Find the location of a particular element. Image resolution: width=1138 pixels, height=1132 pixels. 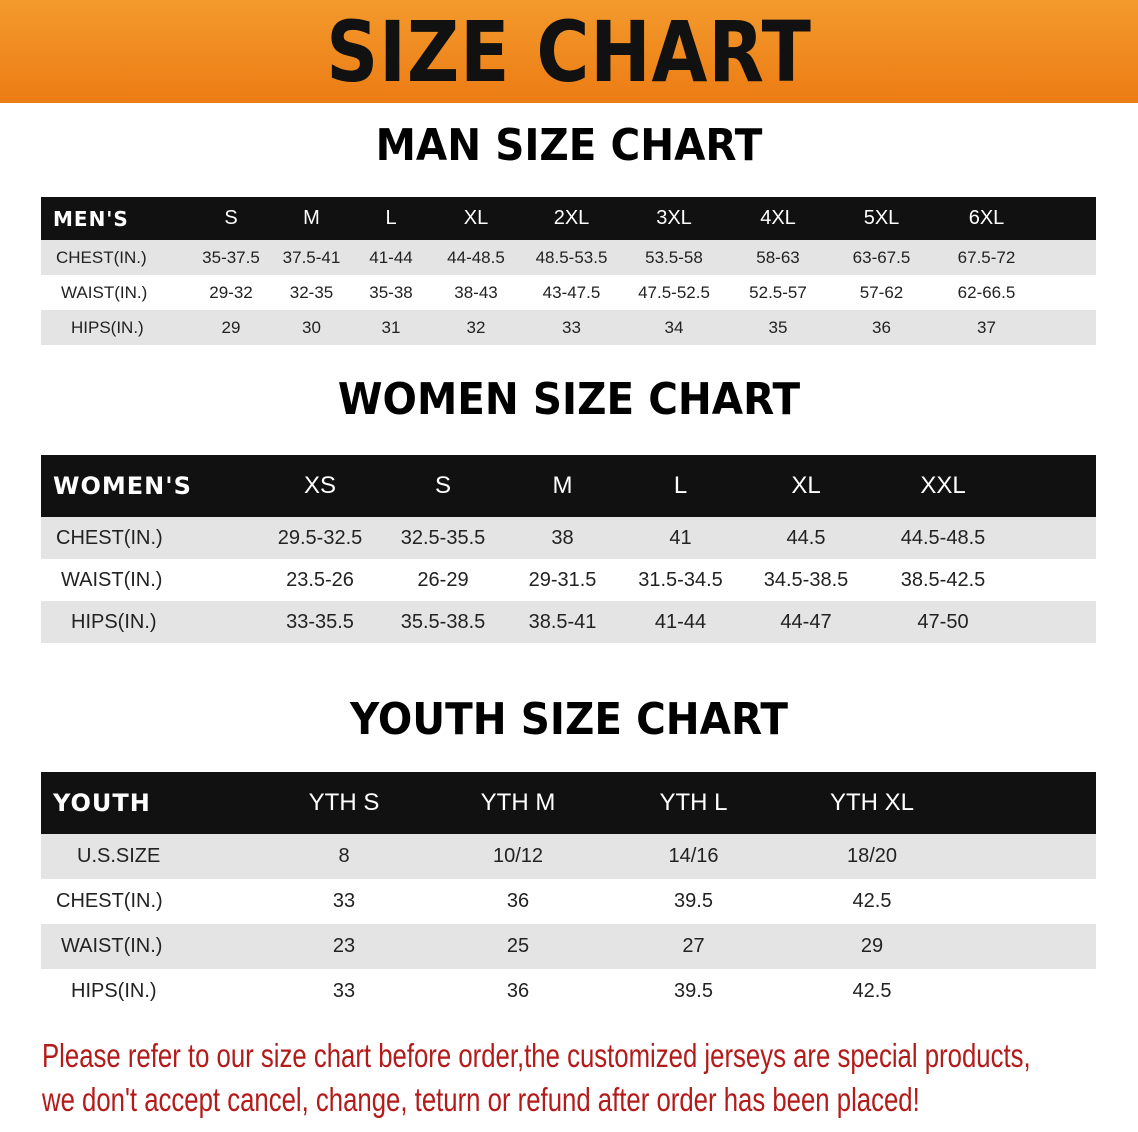

men-header-row: MEN'S S M L XL 2XL 3XL 4XL 5XL 6XL is located at coordinates (568, 218).